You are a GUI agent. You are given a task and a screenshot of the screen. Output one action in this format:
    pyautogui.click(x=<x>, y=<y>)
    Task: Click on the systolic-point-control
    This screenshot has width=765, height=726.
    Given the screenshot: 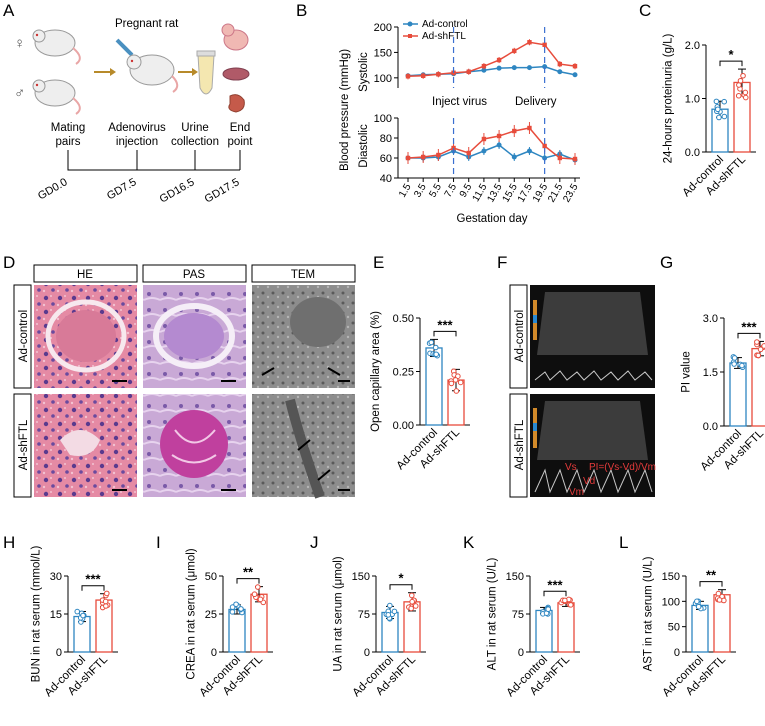 What is the action you would take?
    pyautogui.click(x=484, y=70)
    